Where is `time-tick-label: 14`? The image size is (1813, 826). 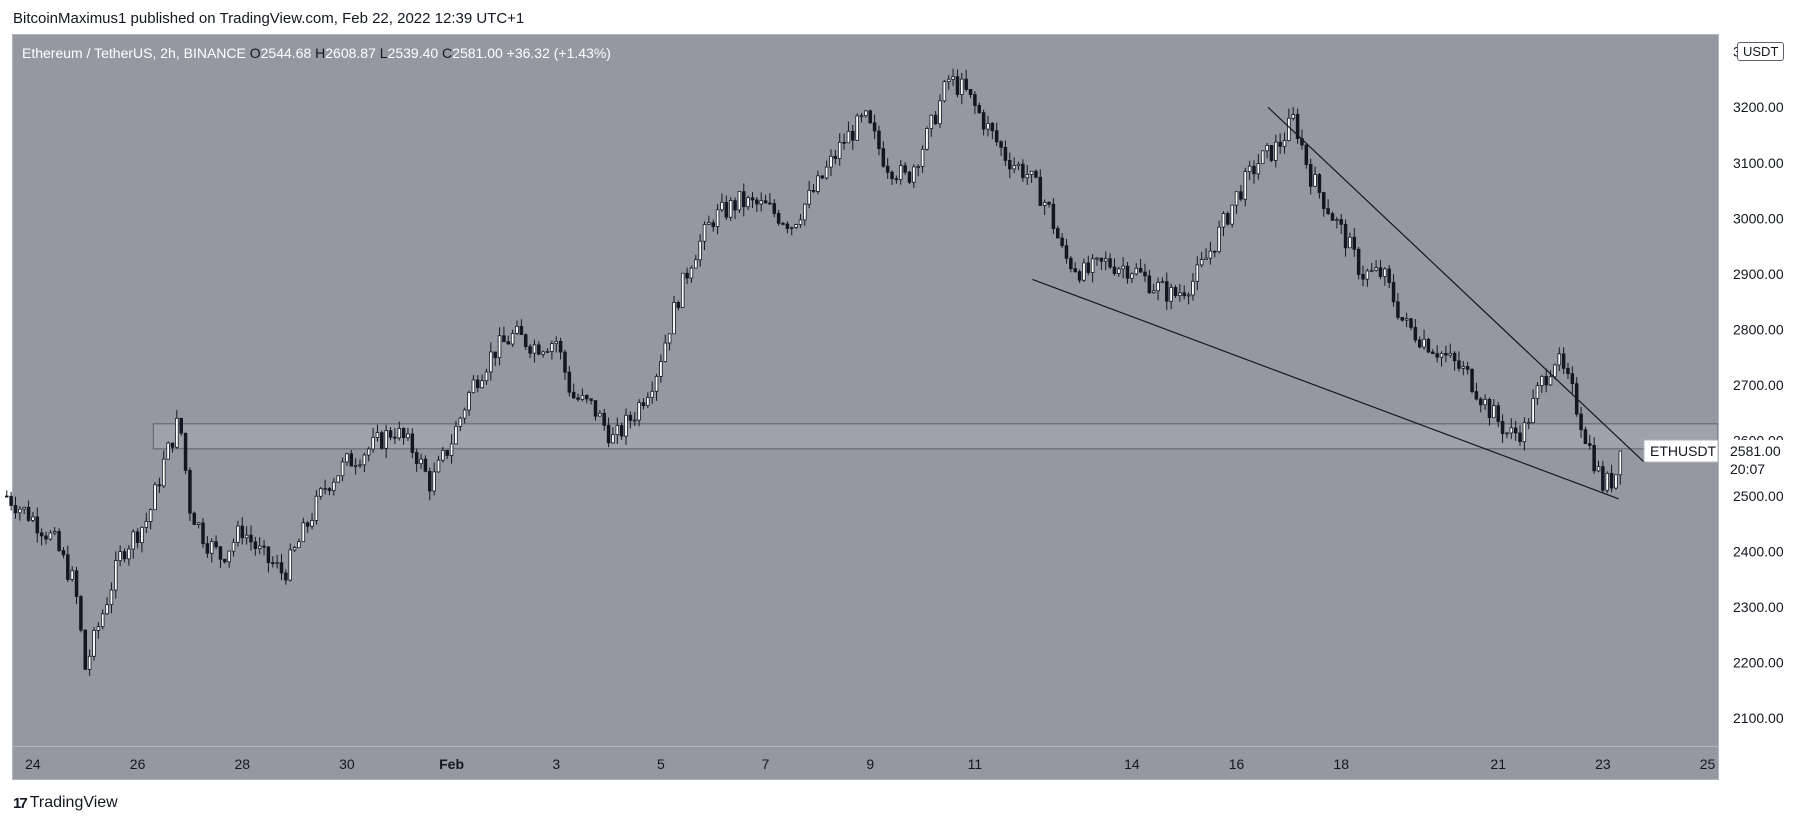 time-tick-label: 14 is located at coordinates (1132, 764).